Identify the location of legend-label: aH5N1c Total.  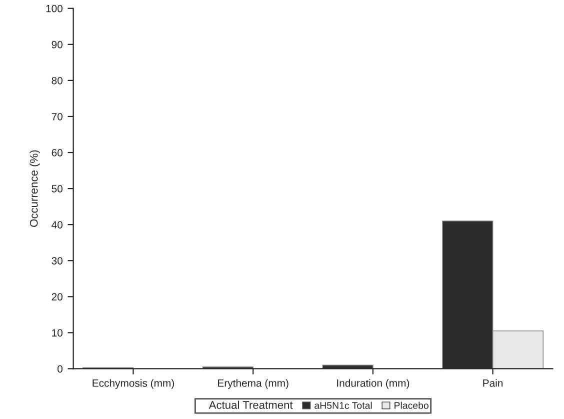
(343, 405).